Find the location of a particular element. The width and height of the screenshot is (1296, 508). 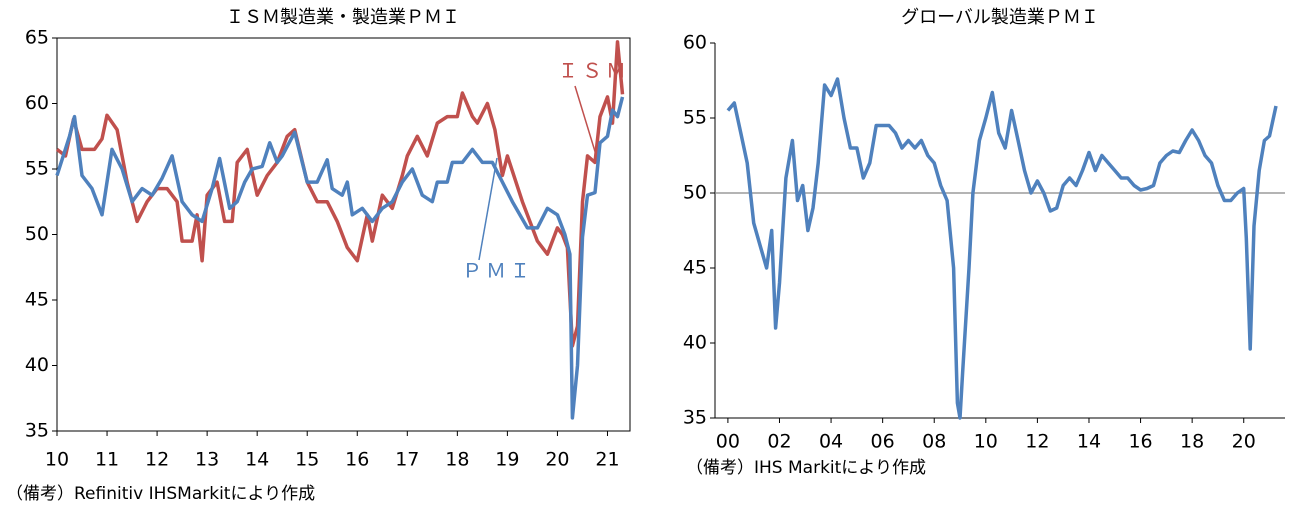

x-tick-label: 11 is located at coordinates (107, 460).